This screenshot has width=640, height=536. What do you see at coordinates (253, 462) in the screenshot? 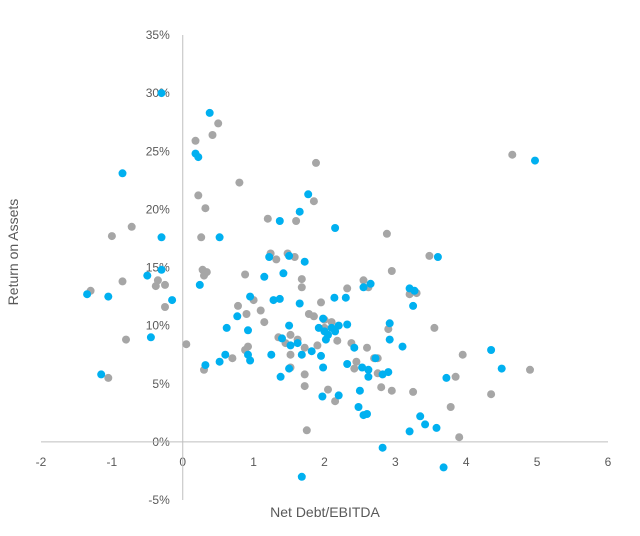
I see `x-tick-label: 1` at bounding box center [253, 462].